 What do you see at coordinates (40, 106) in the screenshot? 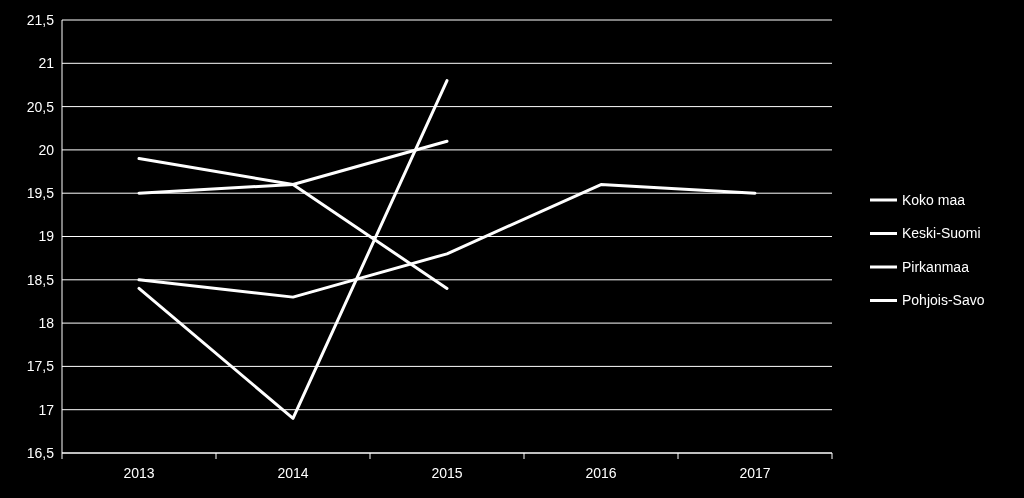
I see `y-tick-label: 20,5` at bounding box center [40, 106].